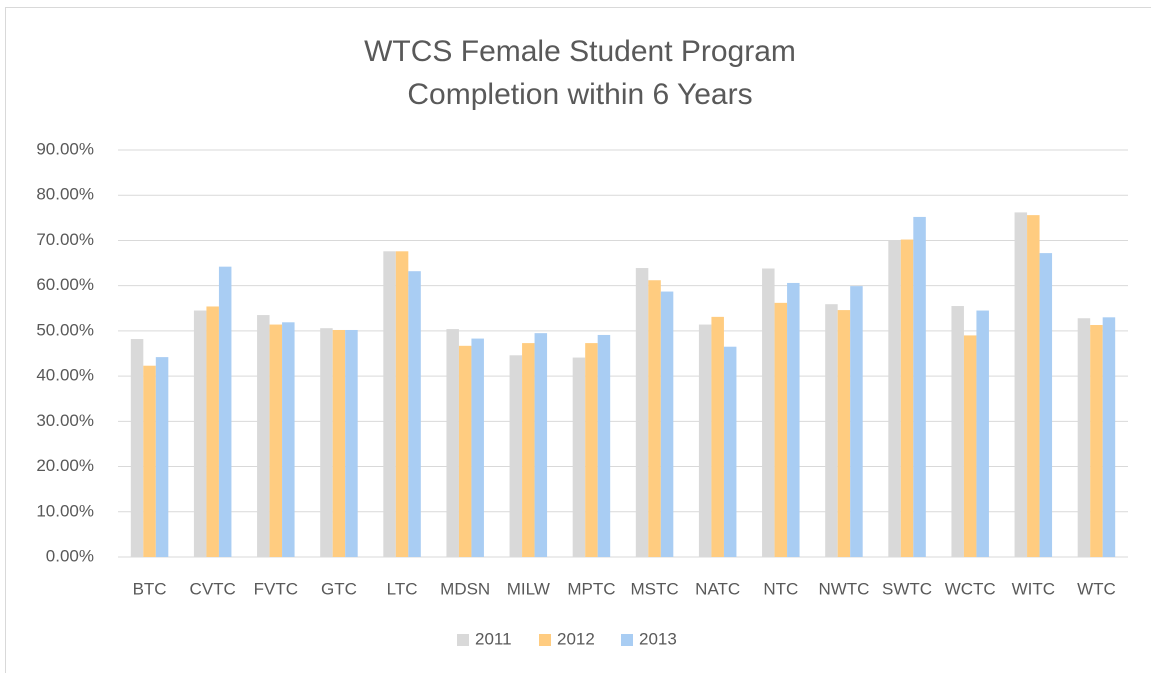  Describe the element at coordinates (780, 588) in the screenshot. I see `x-tick-label: NTC` at that location.